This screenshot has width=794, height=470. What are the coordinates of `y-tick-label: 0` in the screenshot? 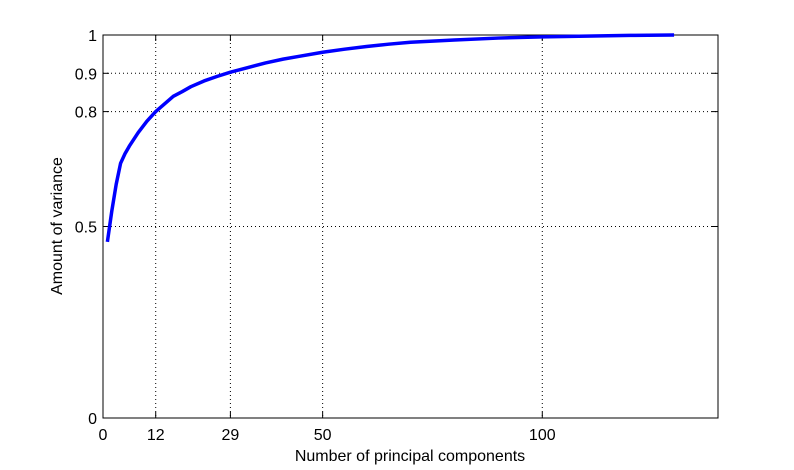 It's located at (92, 419).